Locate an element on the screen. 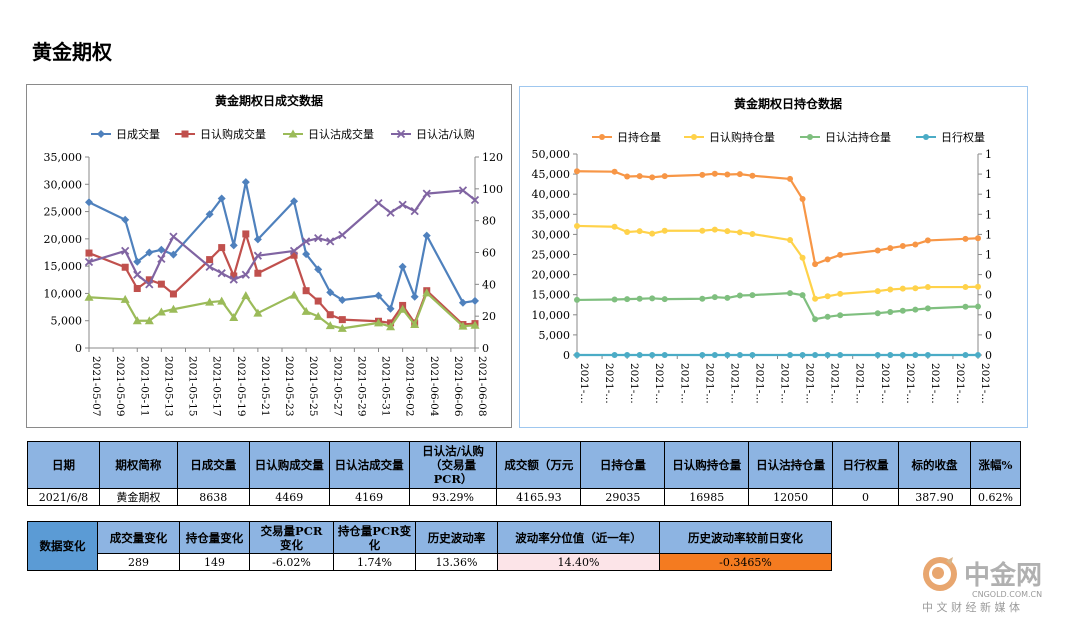 The image size is (1080, 624). y-tick-label: 30,000 is located at coordinates (63, 184).